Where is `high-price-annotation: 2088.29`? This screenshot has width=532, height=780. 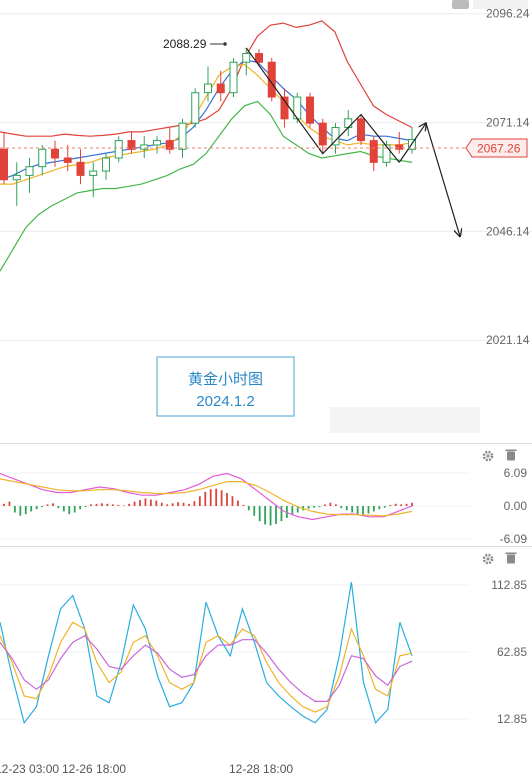
high-price-annotation: 2088.29 is located at coordinates (185, 44).